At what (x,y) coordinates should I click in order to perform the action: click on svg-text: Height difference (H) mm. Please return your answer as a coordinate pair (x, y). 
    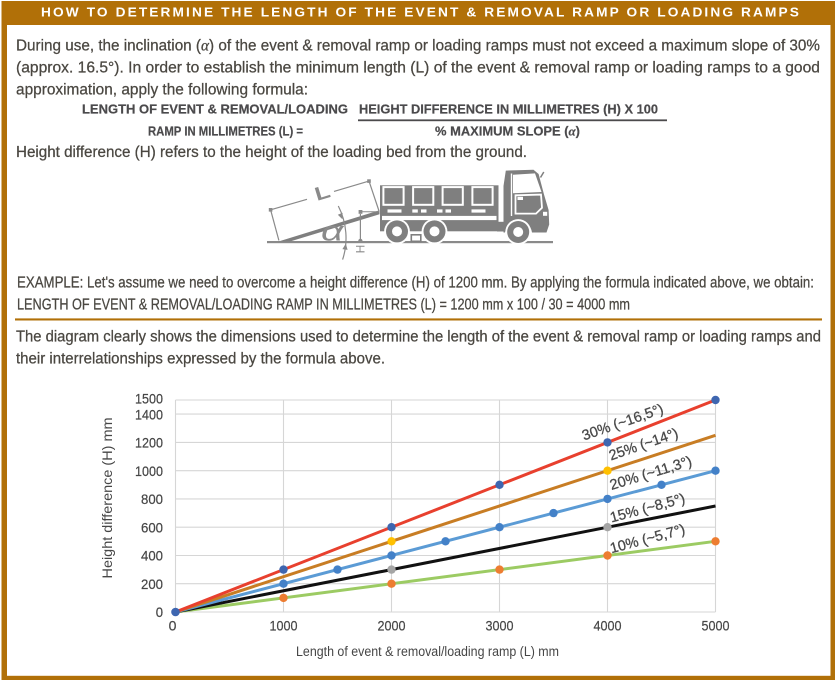
    Looking at the image, I should click on (107, 498).